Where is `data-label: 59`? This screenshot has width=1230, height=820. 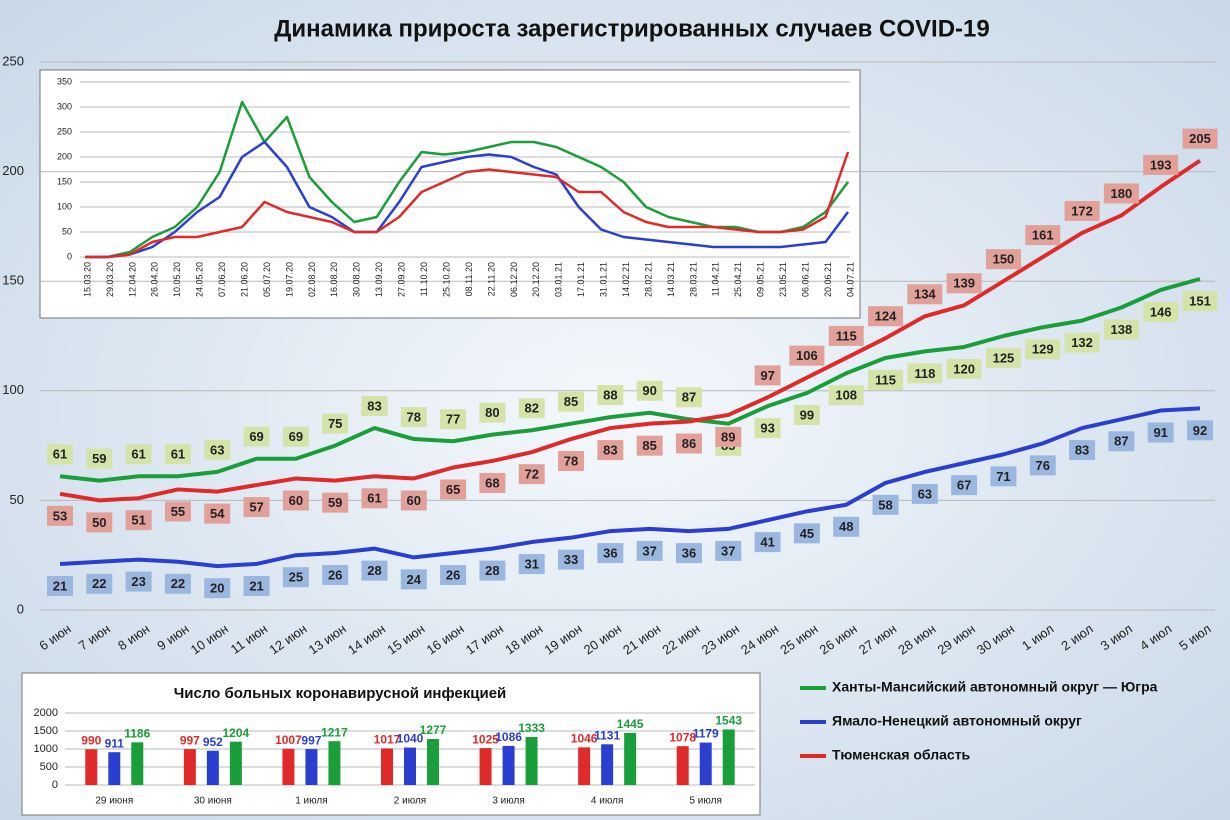 data-label: 59 is located at coordinates (99, 458).